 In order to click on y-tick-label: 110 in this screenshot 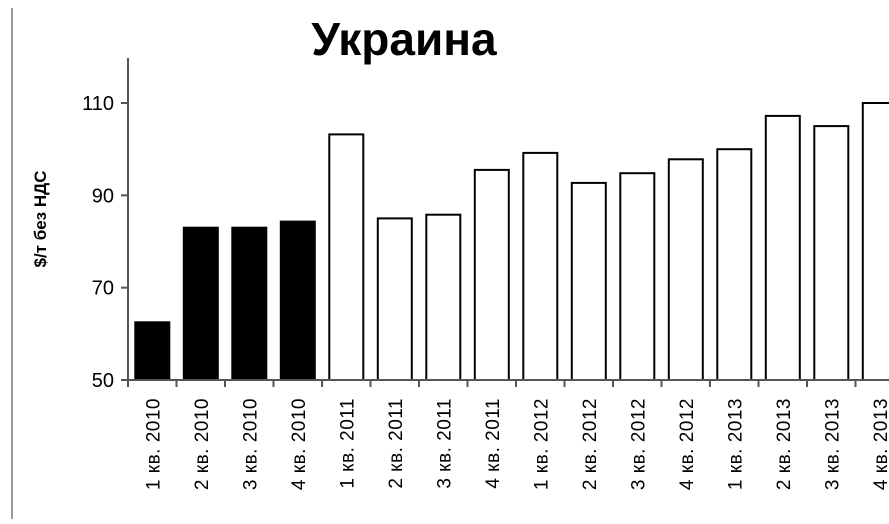, I will do `click(98, 104)`.